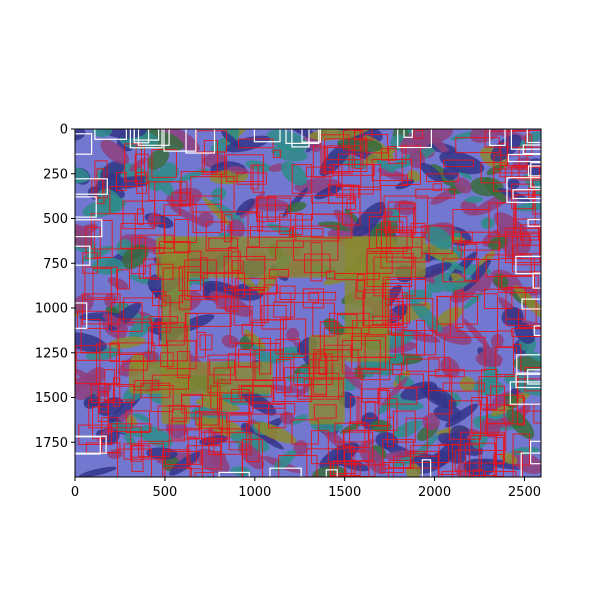 The height and width of the screenshot is (600, 600). Describe the element at coordinates (306, 488) in the screenshot. I see `x-axis: 0 500 1000 1500 2000 2500` at that location.